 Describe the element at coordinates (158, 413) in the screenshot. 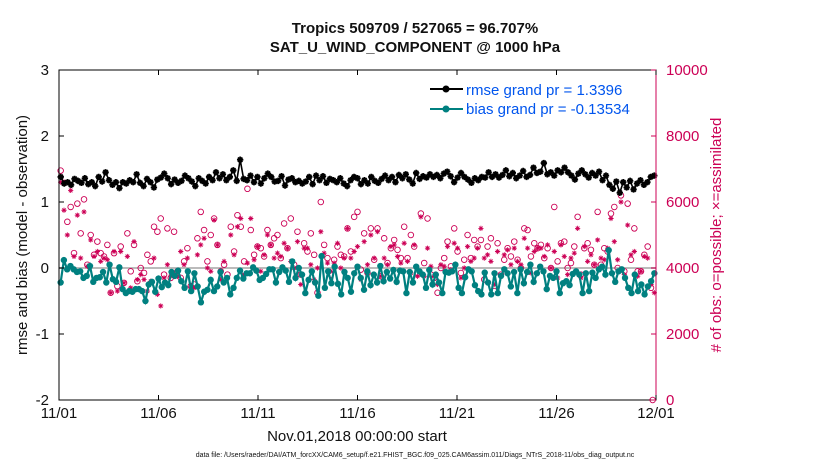

I see `x-tick-label: 11/06` at that location.